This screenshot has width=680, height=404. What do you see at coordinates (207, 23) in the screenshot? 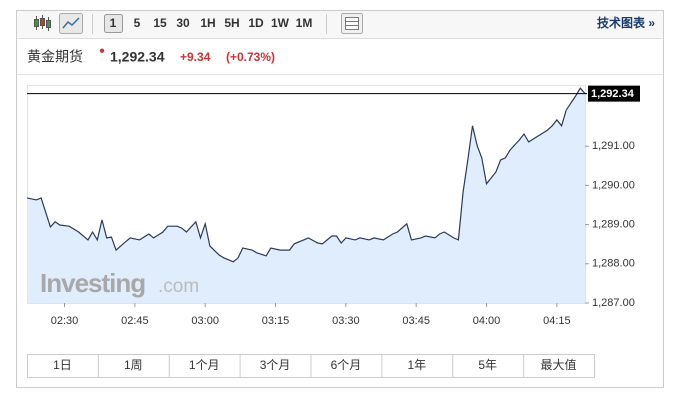
I see `interval-button: 1H` at bounding box center [207, 23].